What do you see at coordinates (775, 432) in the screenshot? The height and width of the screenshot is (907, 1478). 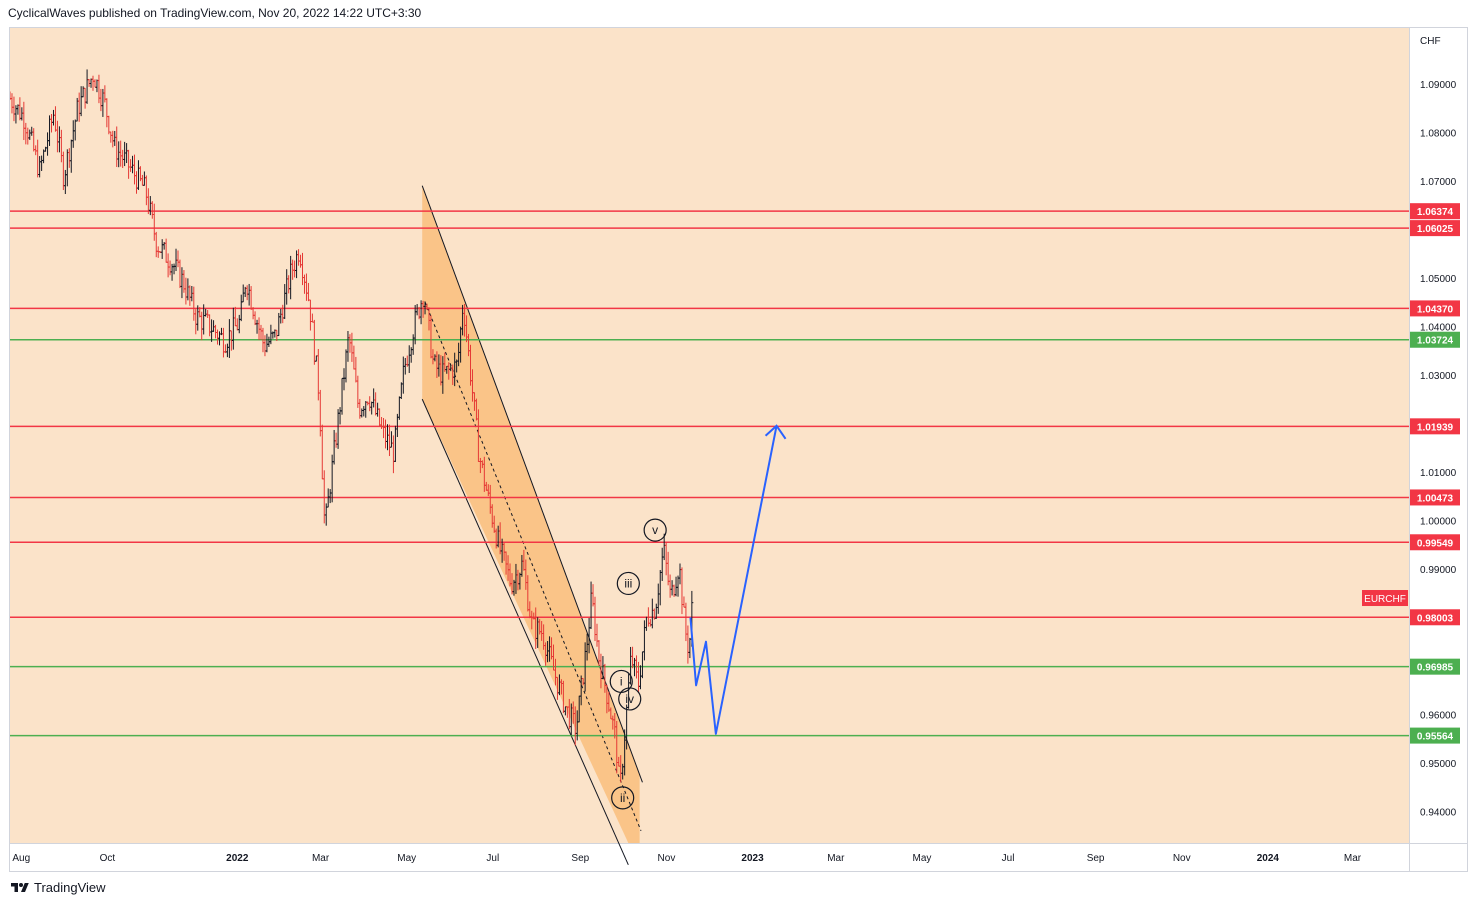 I see `projection-arrowhead` at bounding box center [775, 432].